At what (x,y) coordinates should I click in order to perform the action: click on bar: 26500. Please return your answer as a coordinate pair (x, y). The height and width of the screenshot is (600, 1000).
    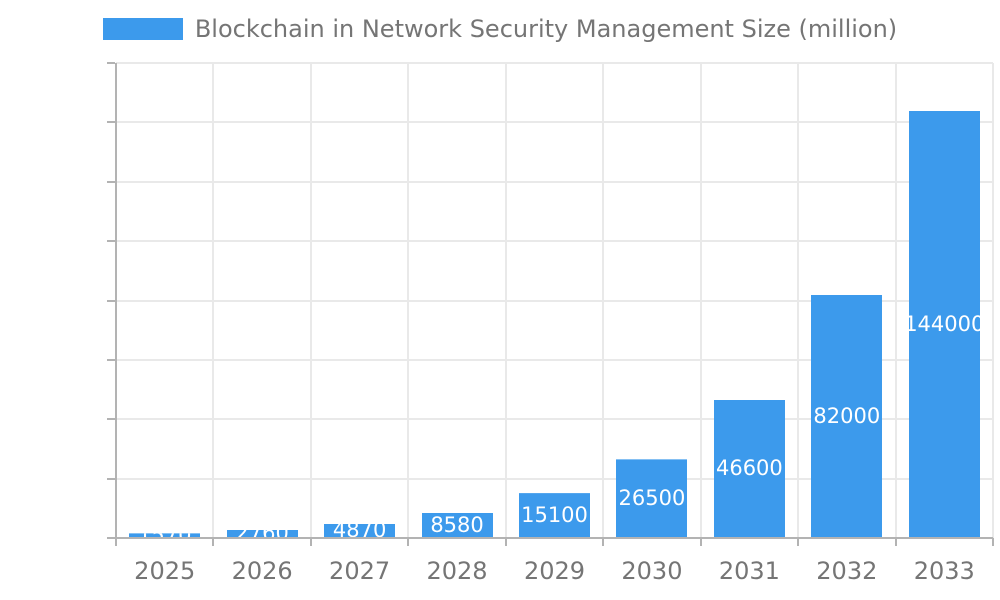
    Looking at the image, I should click on (652, 498).